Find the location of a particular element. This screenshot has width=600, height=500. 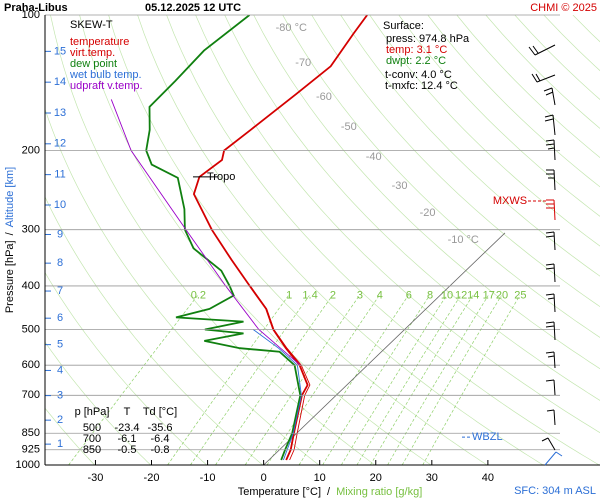

isotherm-label: -40 is located at coordinates (374, 157).